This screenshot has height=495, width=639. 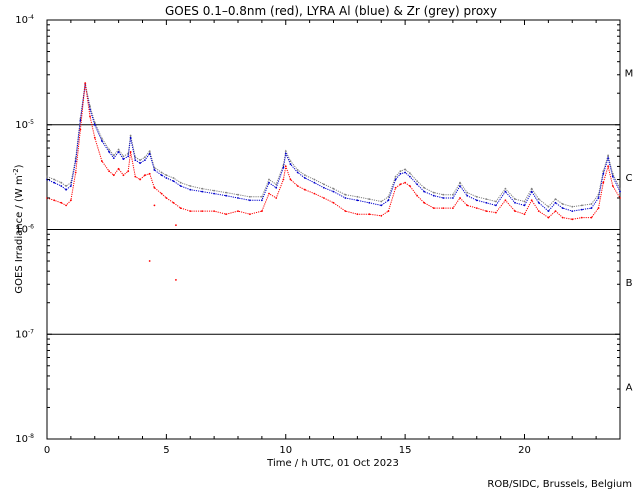 I want to click on y-axis-label-main: GOES Irradiance / (W m, so click(x=19, y=234).